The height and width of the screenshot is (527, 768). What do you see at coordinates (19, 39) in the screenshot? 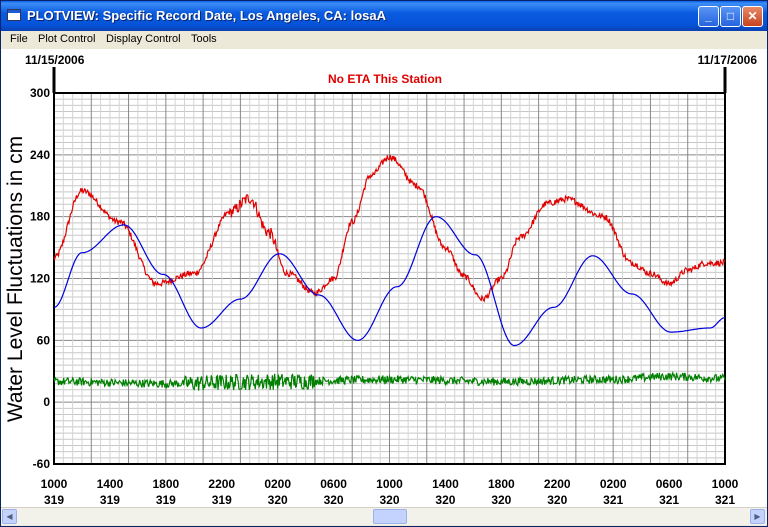
I see `menu-file: File` at bounding box center [19, 39].